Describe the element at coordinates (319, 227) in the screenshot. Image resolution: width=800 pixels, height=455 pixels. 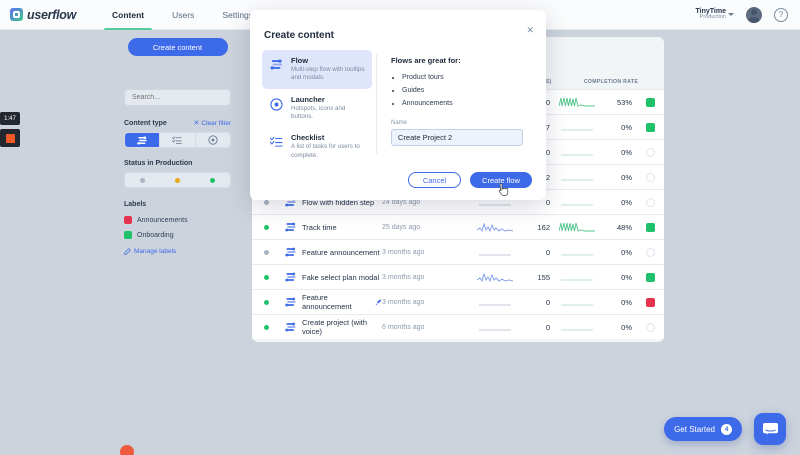
I see `row-name: Track time` at that location.